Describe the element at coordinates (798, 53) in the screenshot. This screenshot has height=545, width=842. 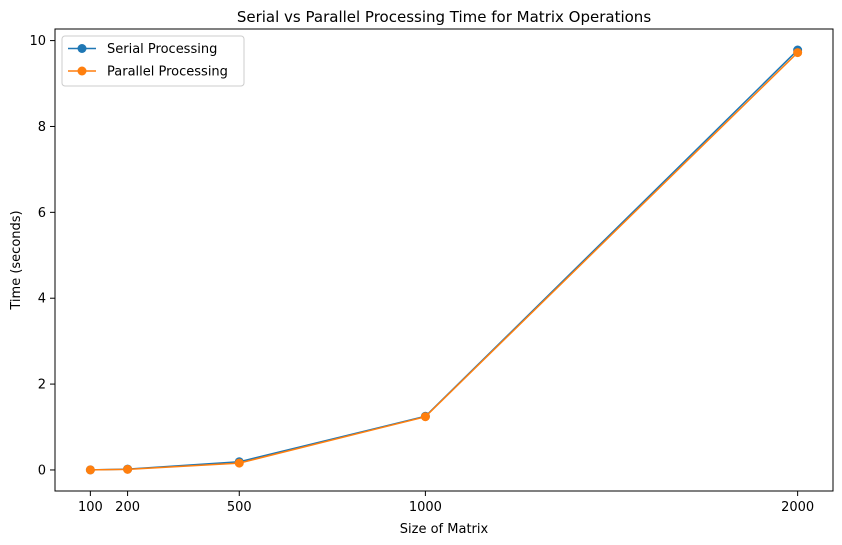
I see `data-point-parallel-2000` at that location.